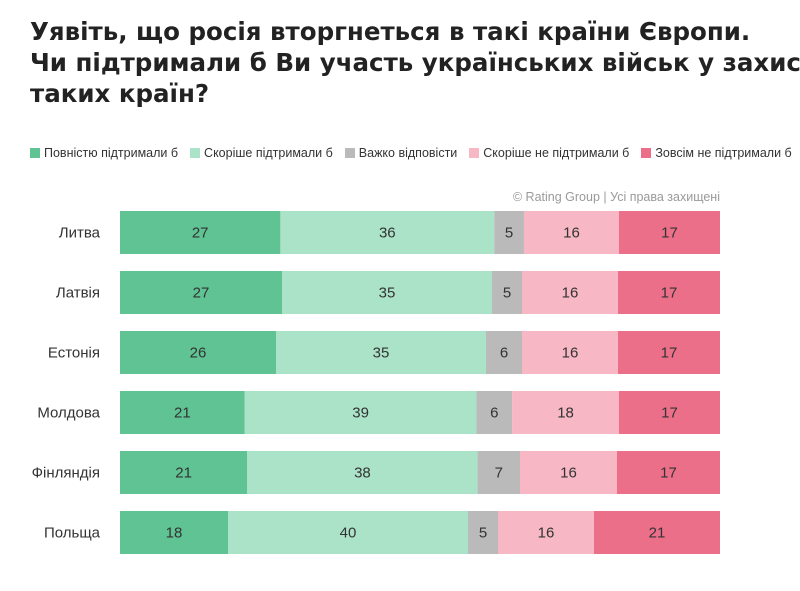 The image size is (800, 591). Describe the element at coordinates (68, 413) in the screenshot. I see `category-label: Молдова` at that location.